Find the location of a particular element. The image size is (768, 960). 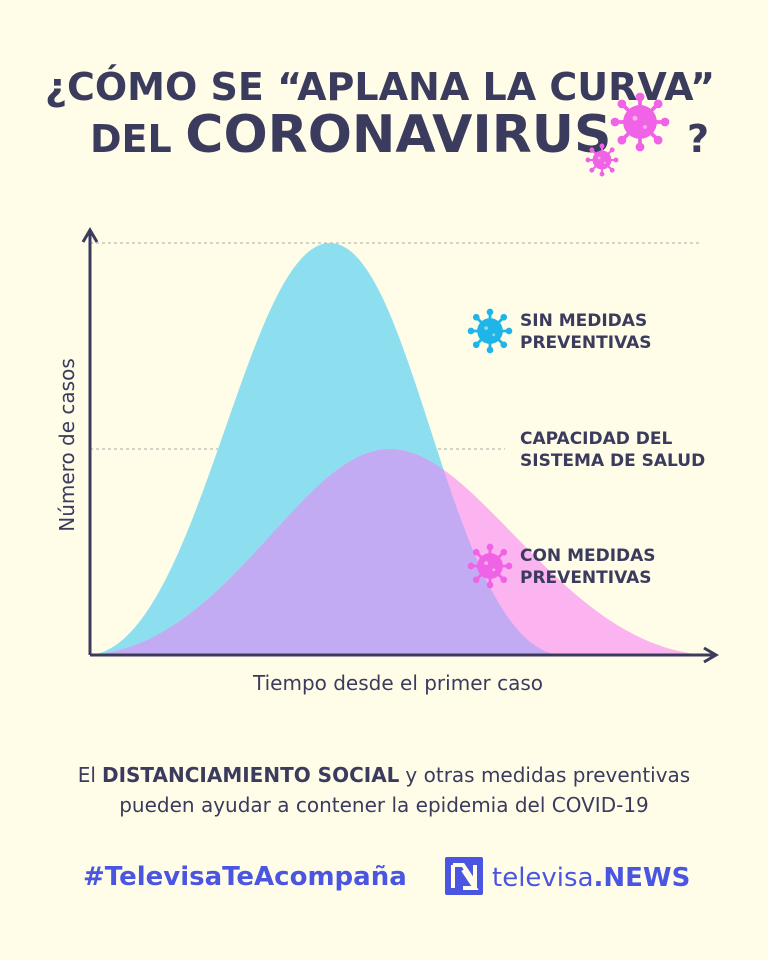

label-line: SISTEMA DE SALUD is located at coordinates (612, 461).